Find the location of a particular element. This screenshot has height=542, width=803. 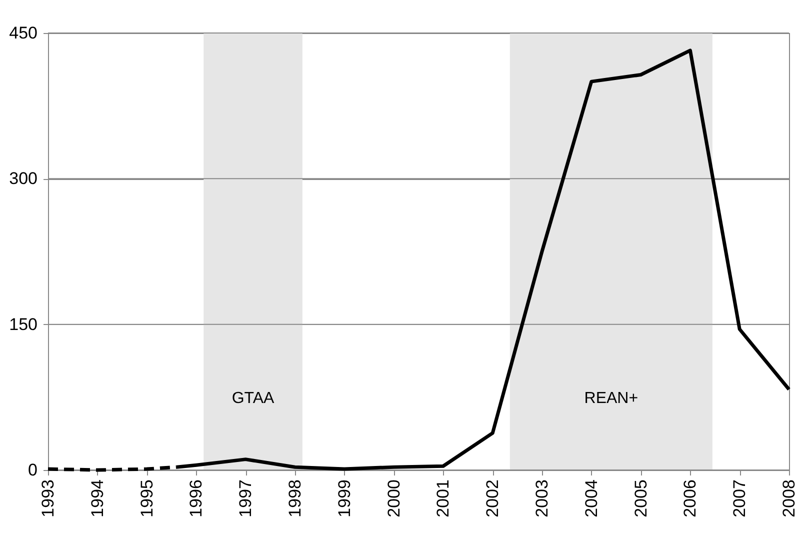

band-label: REAN+ is located at coordinates (611, 398).